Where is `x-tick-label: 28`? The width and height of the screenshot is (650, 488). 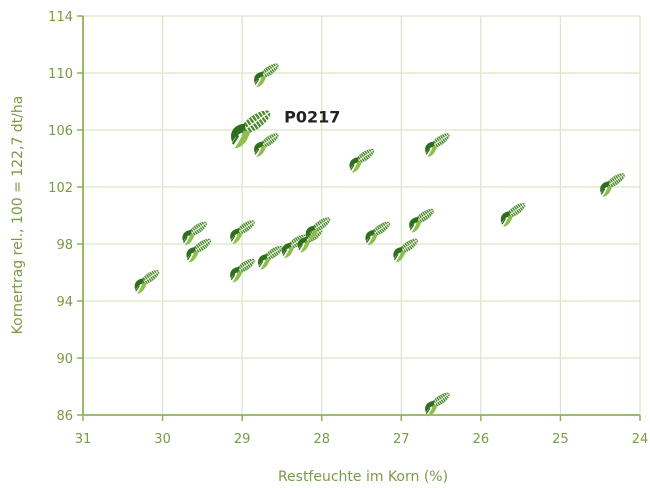 x-tick-label: 28 is located at coordinates (321, 439).